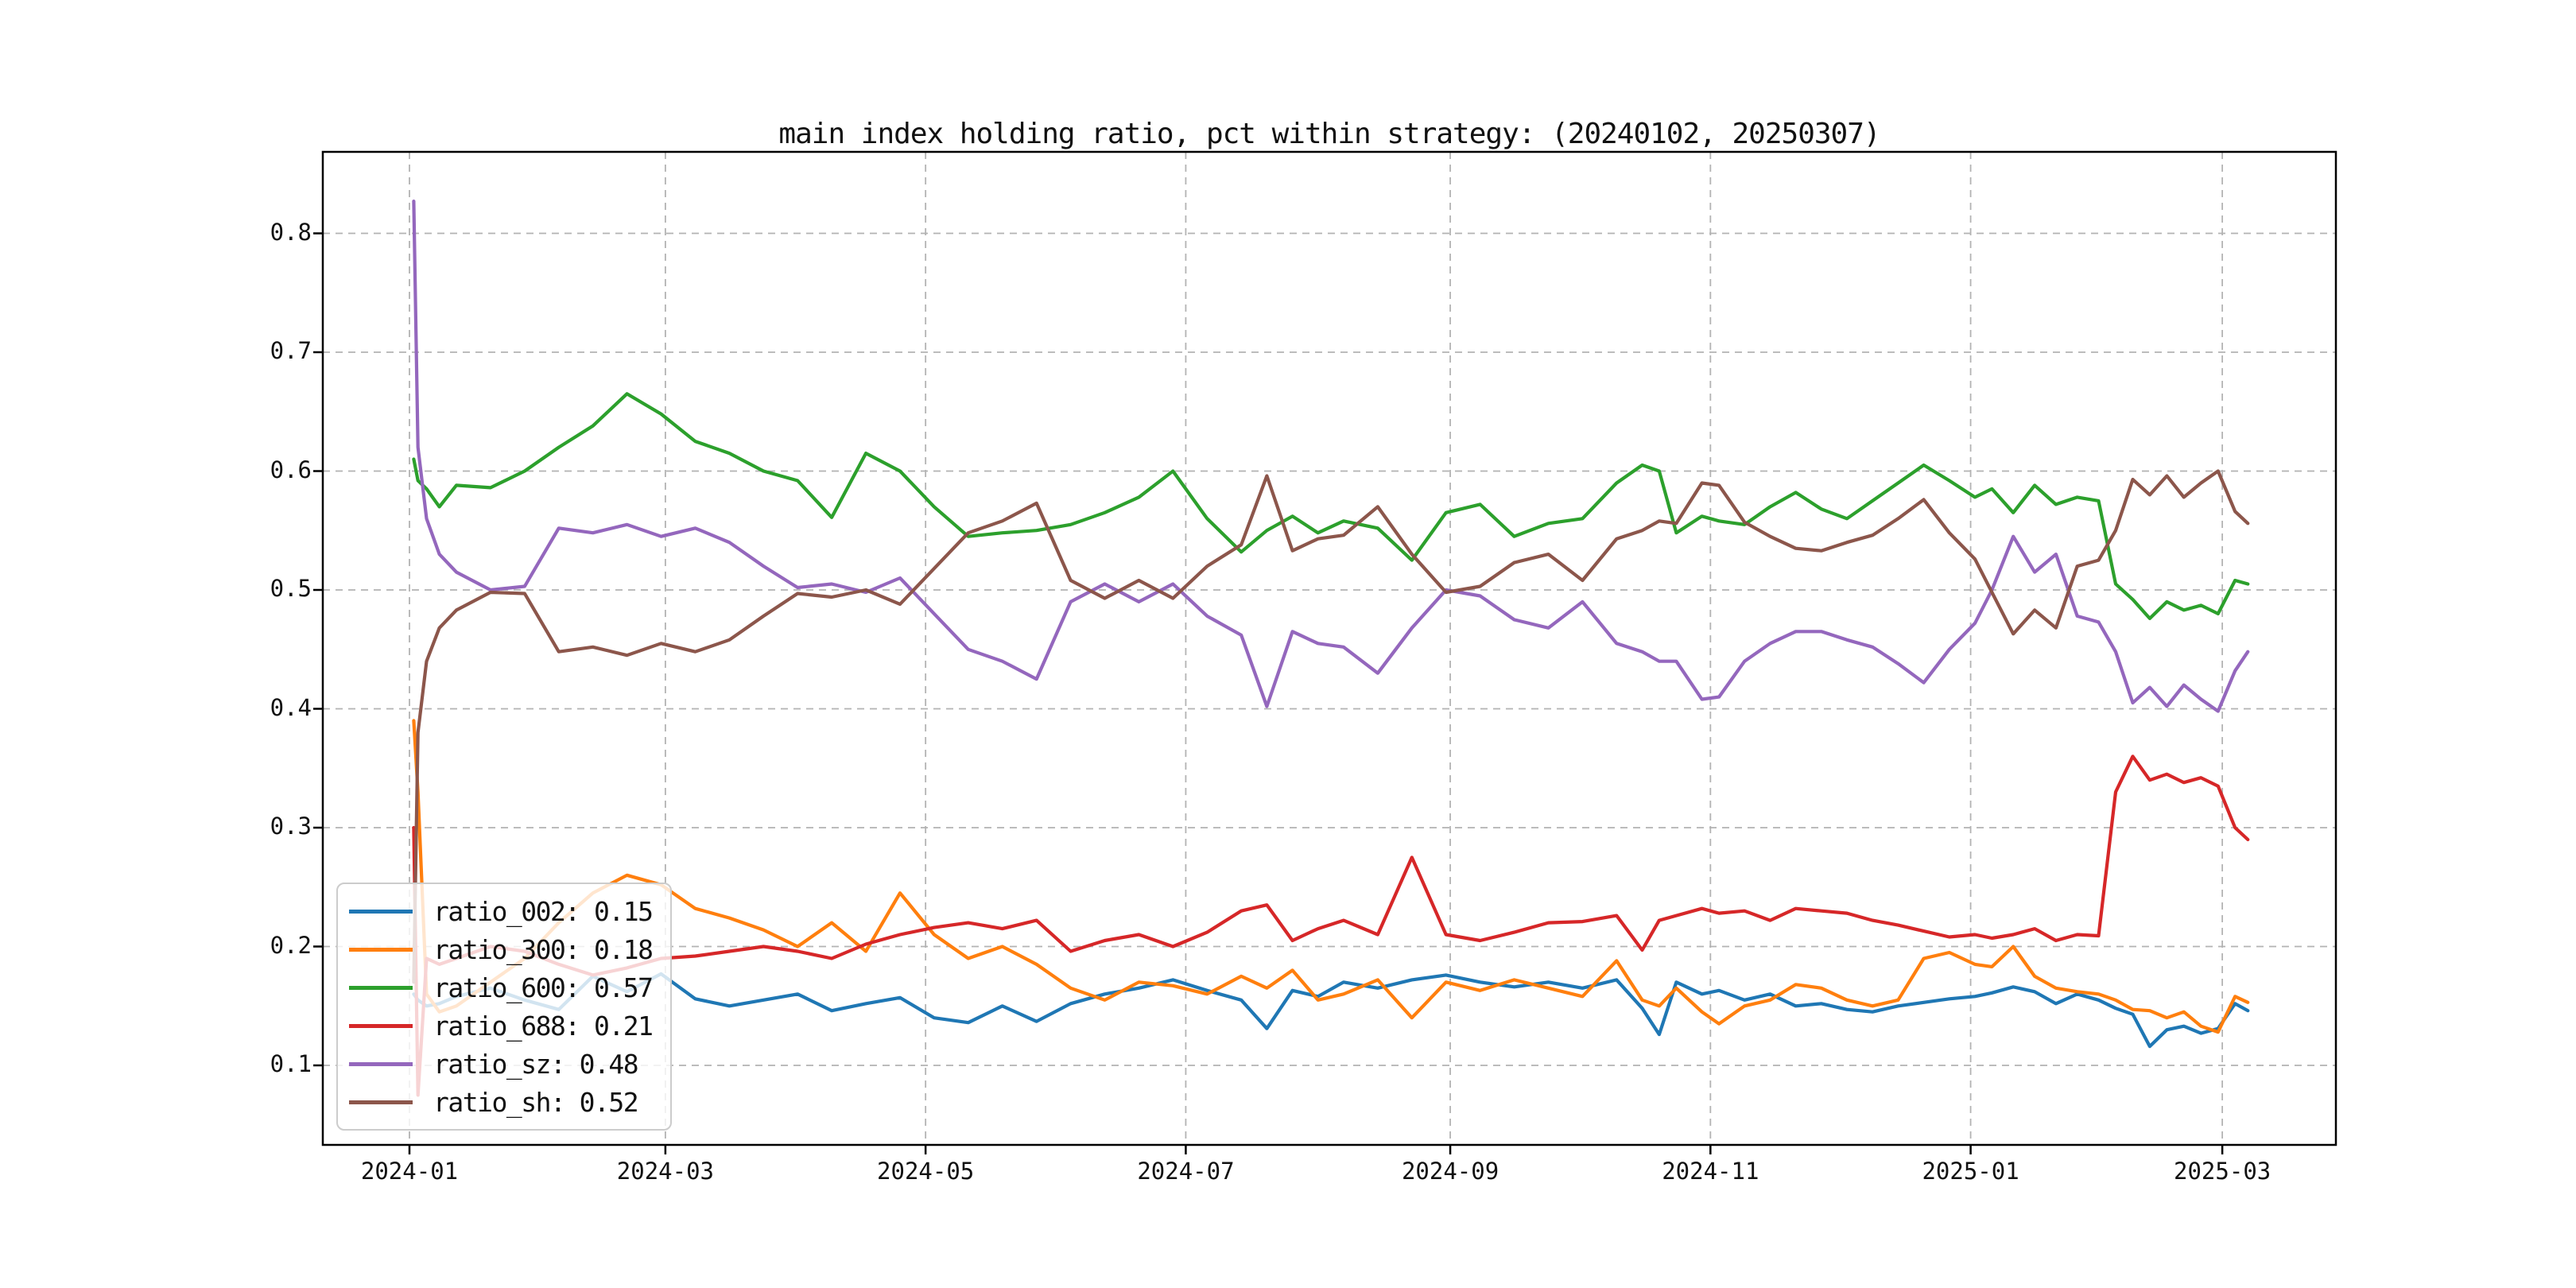 This screenshot has height=1288, width=2576. Describe the element at coordinates (926, 1171) in the screenshot. I see `x-tick-label: 2024-05` at that location.